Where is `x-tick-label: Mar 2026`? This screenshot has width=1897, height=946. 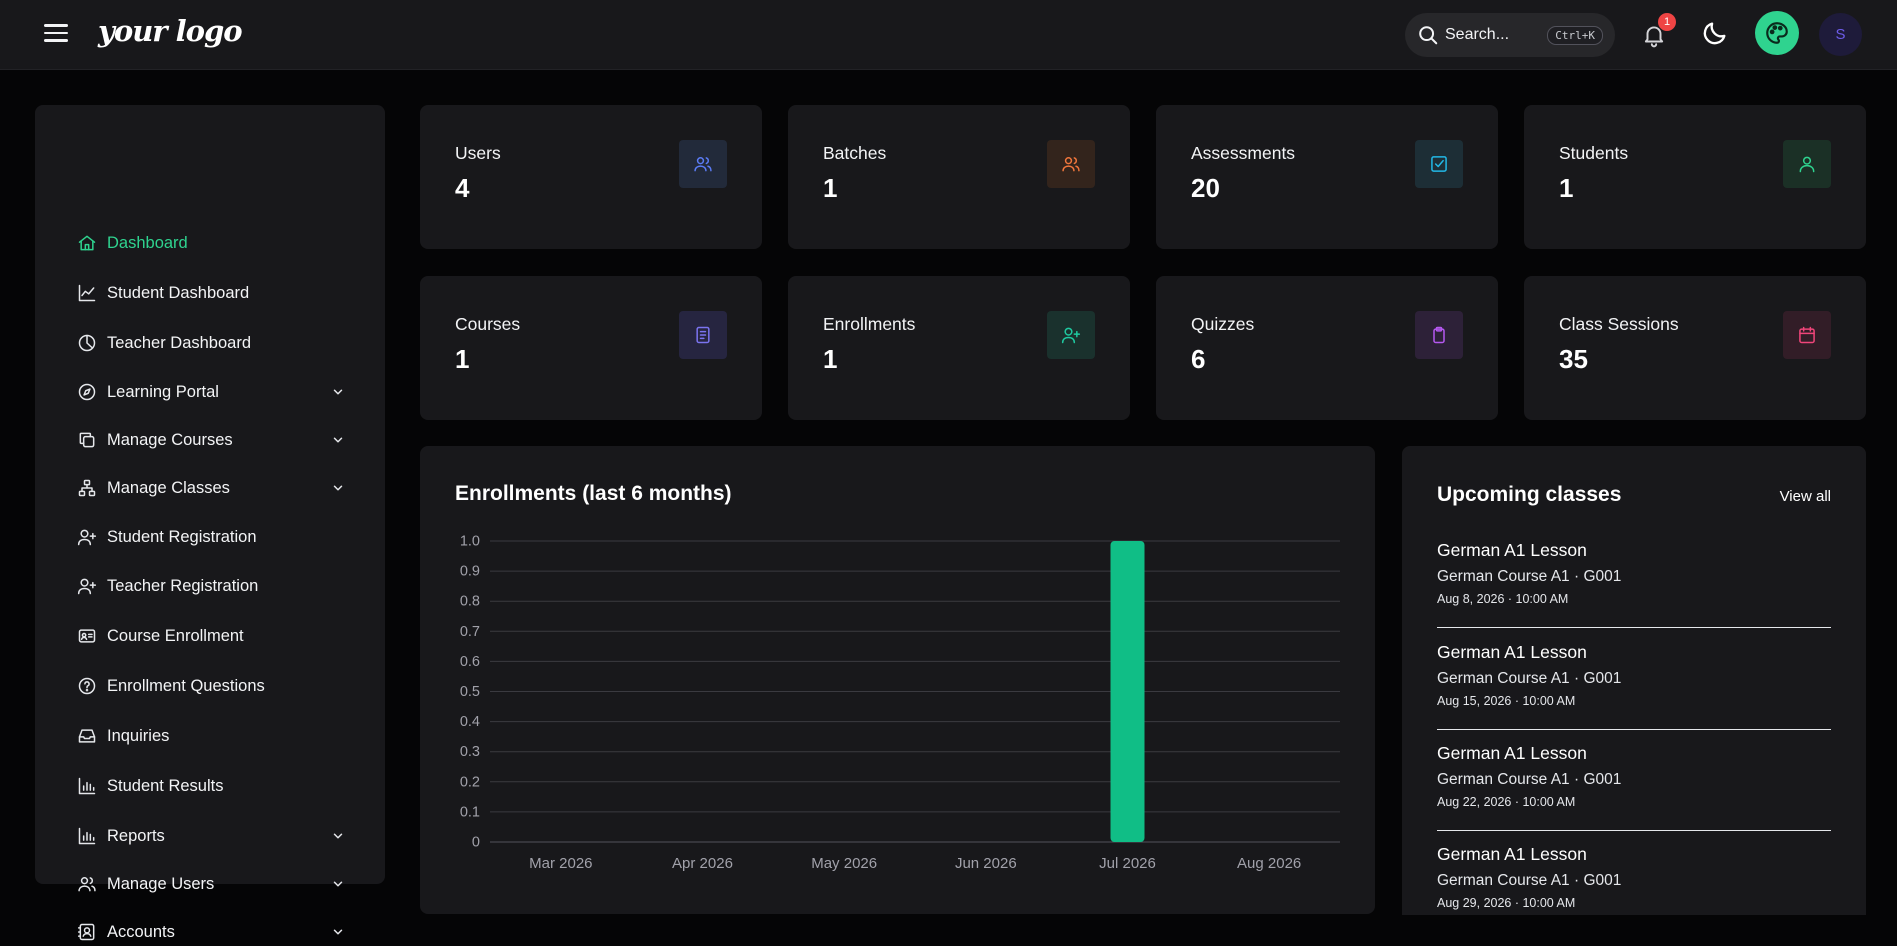 x-tick-label: Mar 2026 is located at coordinates (560, 863).